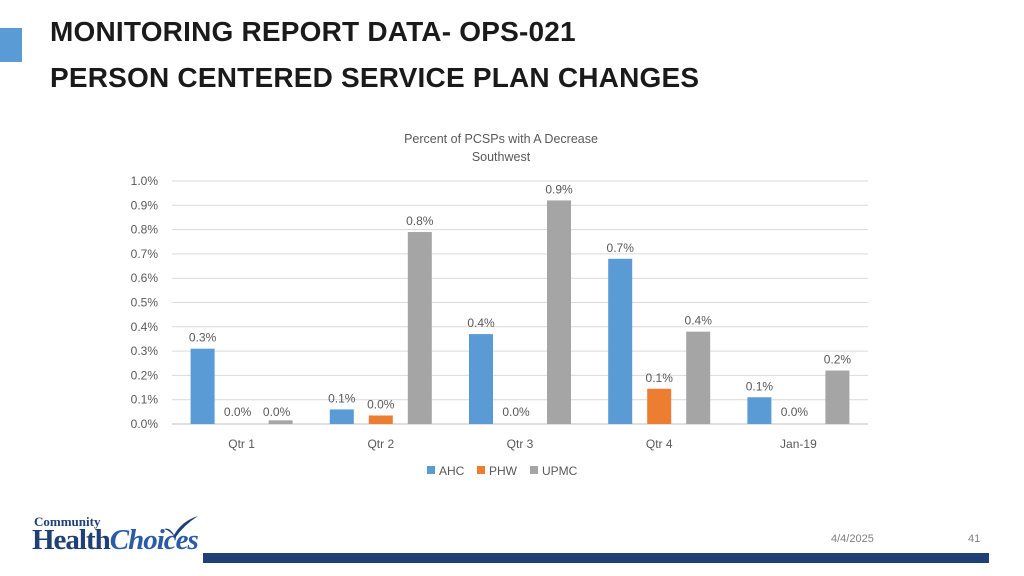  Describe the element at coordinates (145, 351) in the screenshot. I see `y-tick-label: 0.3%` at that location.